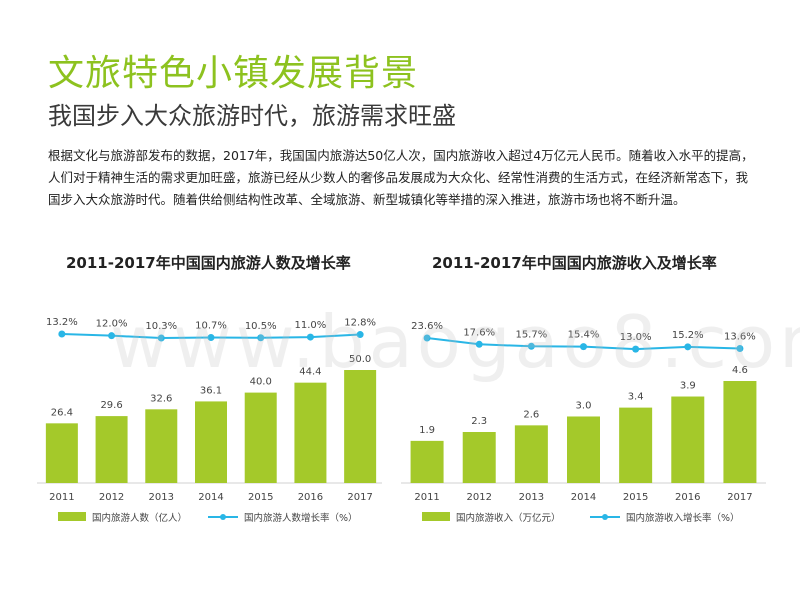 Image resolution: width=800 pixels, height=600 pixels. I want to click on growth-label-2012: 17.6%, so click(479, 332).